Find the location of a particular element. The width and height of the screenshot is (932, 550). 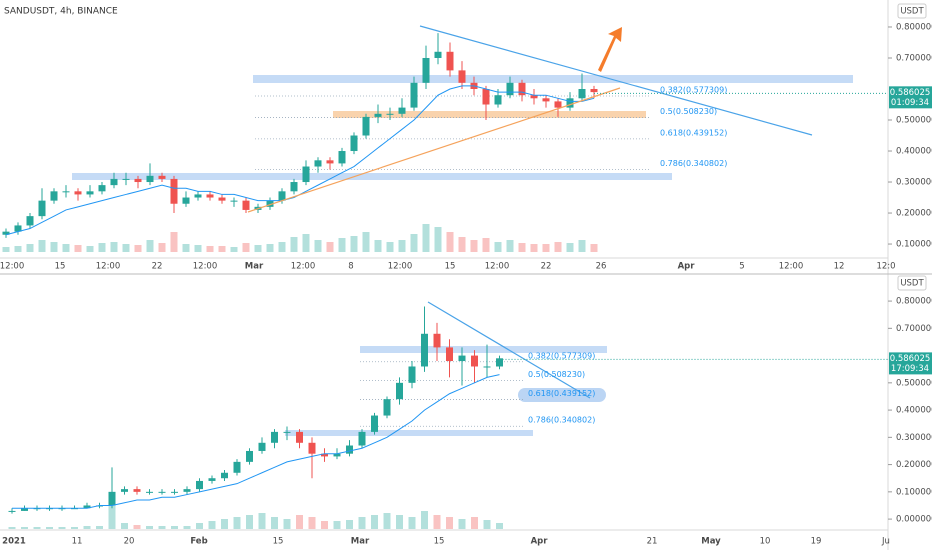

x-tick-label: 26 is located at coordinates (601, 267).